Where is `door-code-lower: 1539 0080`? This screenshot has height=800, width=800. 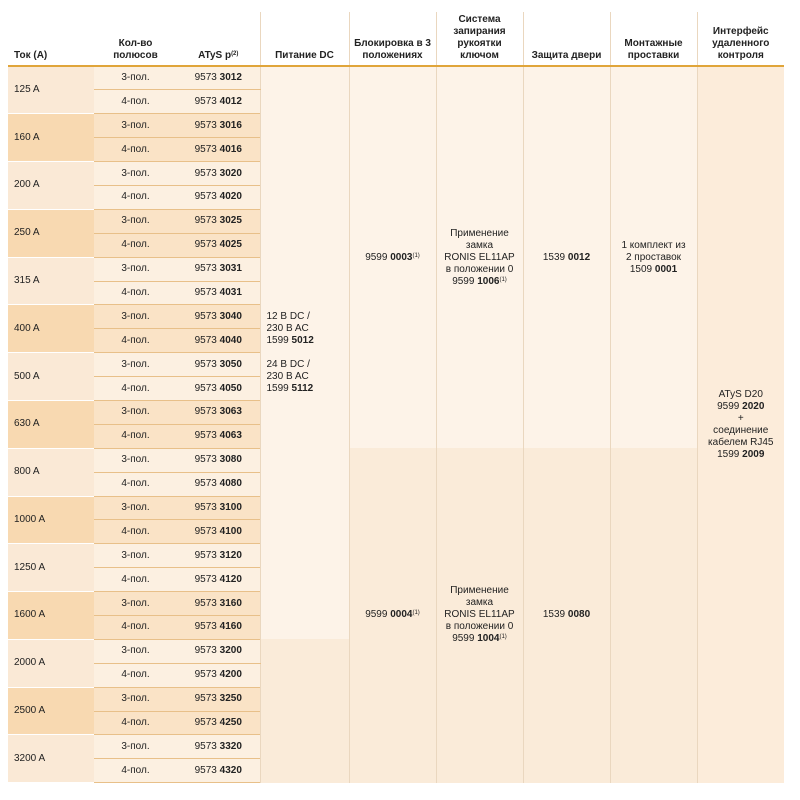
door-code-lower: 1539 0080 is located at coordinates (567, 615).